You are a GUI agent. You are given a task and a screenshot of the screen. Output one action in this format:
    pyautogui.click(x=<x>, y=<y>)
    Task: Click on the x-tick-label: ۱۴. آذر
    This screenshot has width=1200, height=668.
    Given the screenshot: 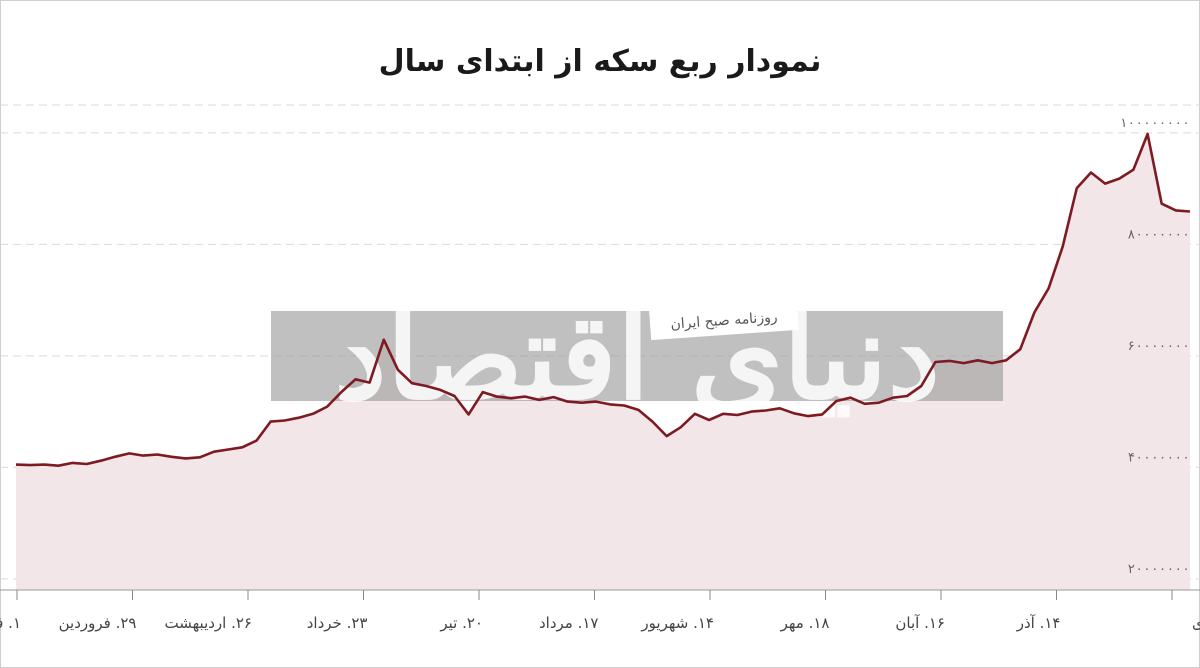 What is the action you would take?
    pyautogui.click(x=1038, y=623)
    